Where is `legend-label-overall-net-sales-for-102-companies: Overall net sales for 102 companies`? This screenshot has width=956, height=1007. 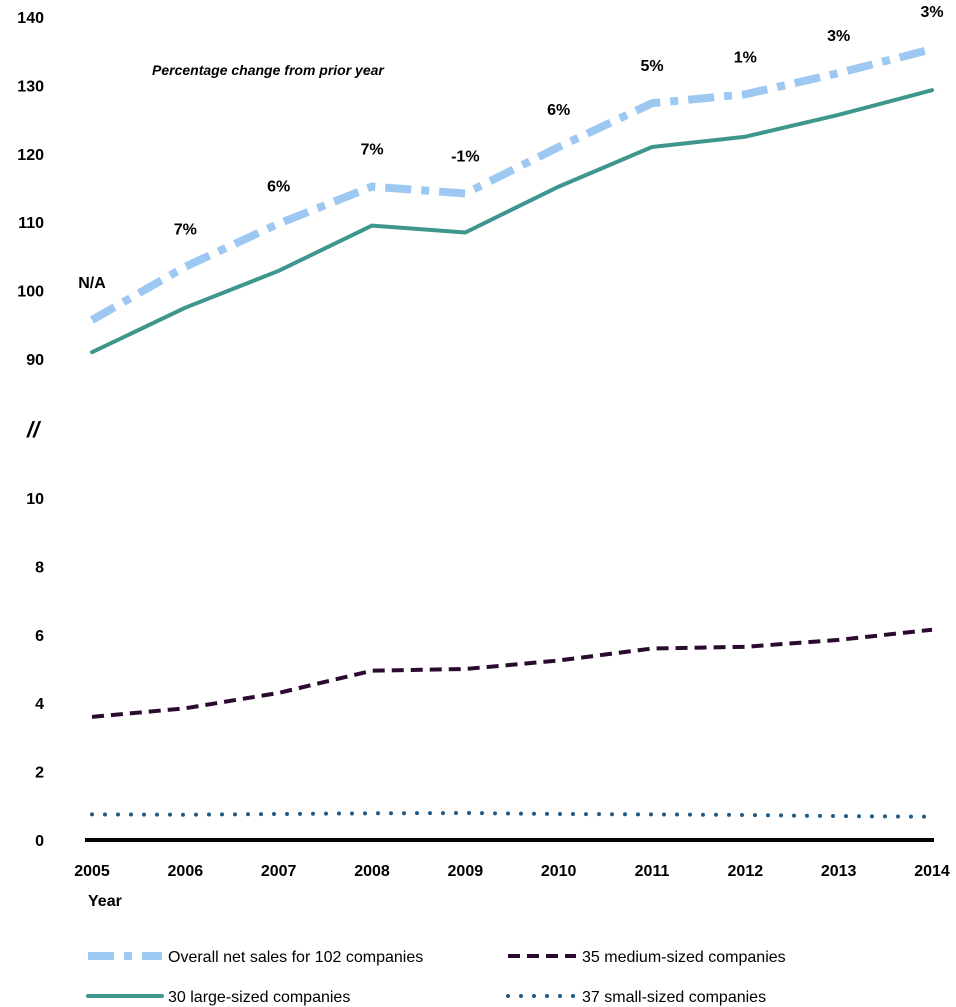 legend-label-overall-net-sales-for-102-companies: Overall net sales for 102 companies is located at coordinates (295, 957).